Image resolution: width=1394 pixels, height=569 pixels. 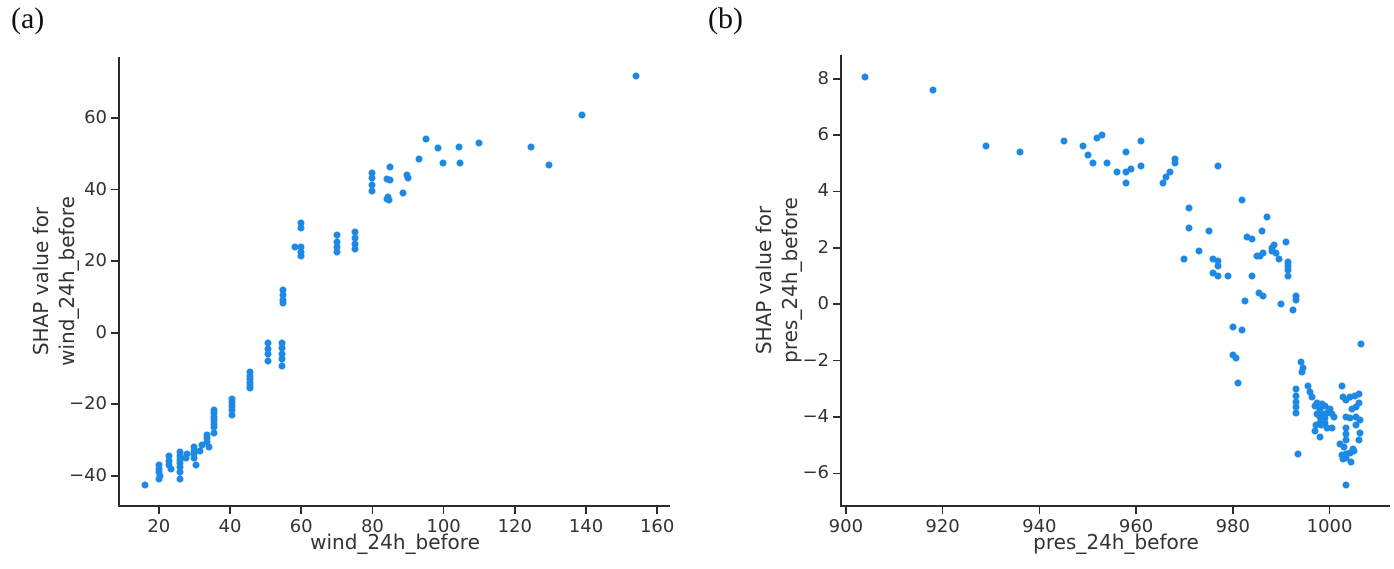 What do you see at coordinates (815, 360) in the screenshot?
I see `y-tick-label: −2` at bounding box center [815, 360].